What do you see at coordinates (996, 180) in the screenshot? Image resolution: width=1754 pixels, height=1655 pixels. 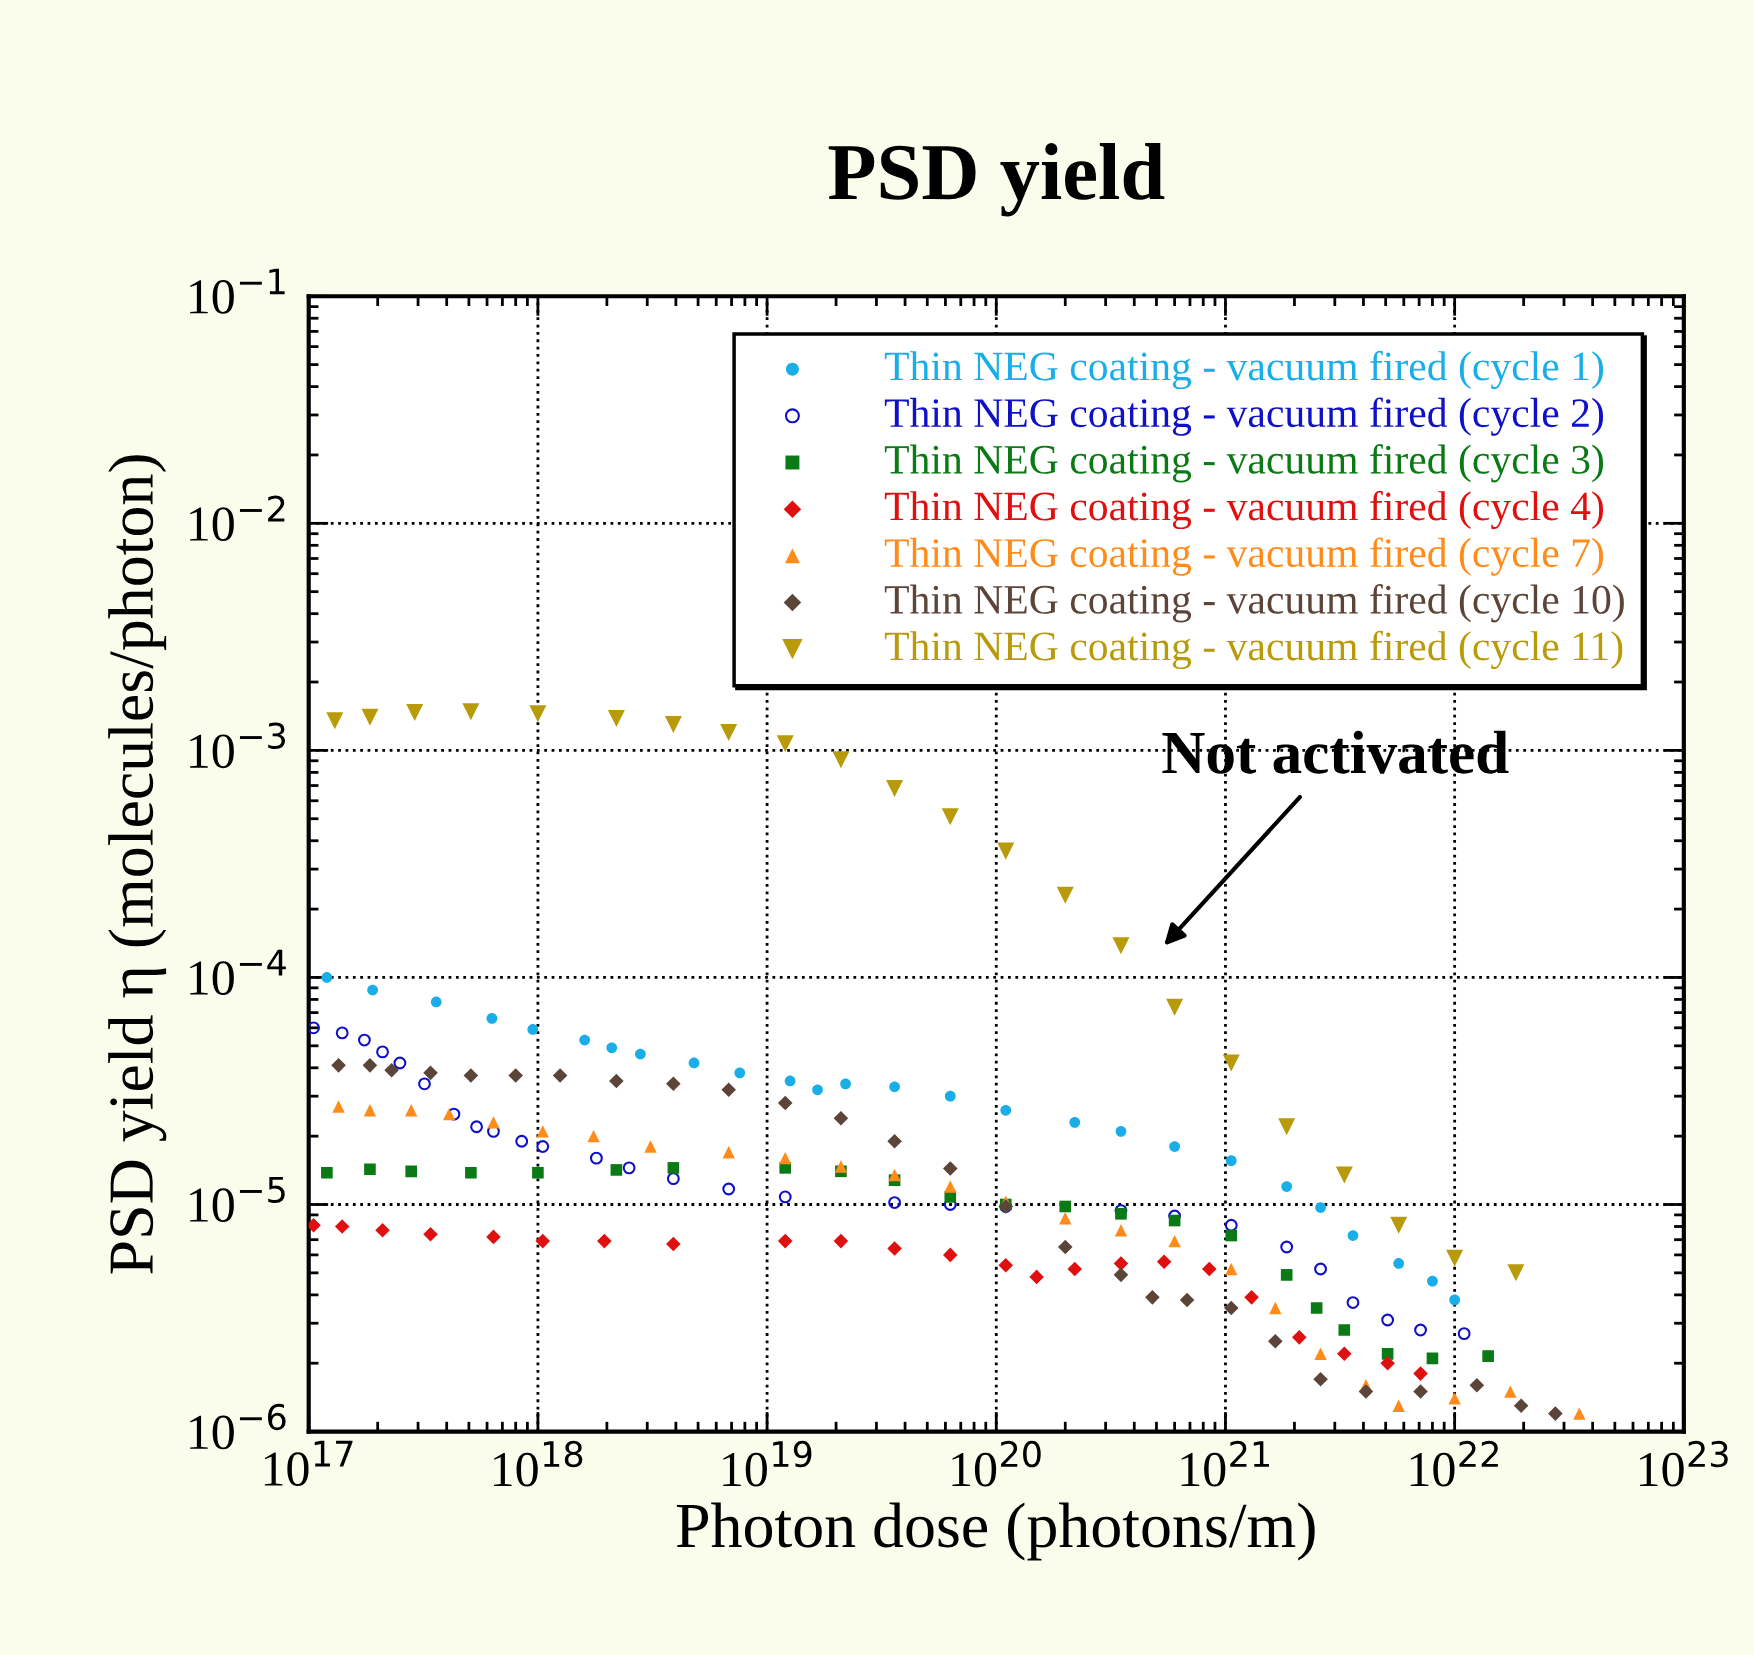 I see `chart-title: PSD yield` at bounding box center [996, 180].